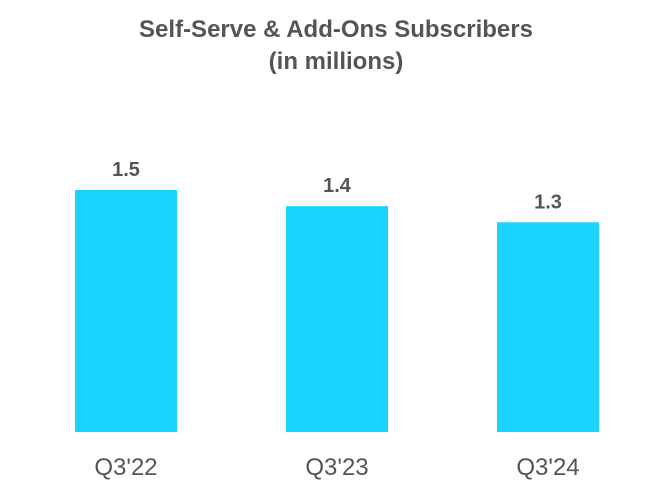 The image size is (672, 480). I want to click on data-label-Q3'24: 1.3, so click(548, 202).